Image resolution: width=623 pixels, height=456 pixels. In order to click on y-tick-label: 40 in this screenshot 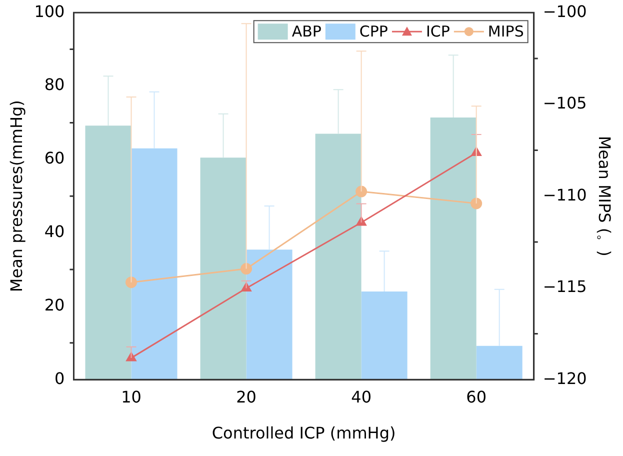, I will do `click(54, 231)`.